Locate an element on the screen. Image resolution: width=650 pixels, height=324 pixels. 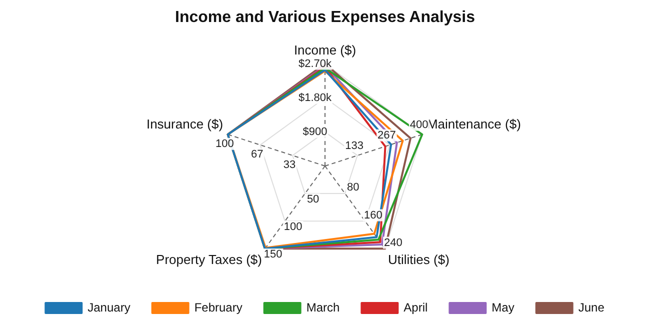
text: 400 is located at coordinates (419, 124).